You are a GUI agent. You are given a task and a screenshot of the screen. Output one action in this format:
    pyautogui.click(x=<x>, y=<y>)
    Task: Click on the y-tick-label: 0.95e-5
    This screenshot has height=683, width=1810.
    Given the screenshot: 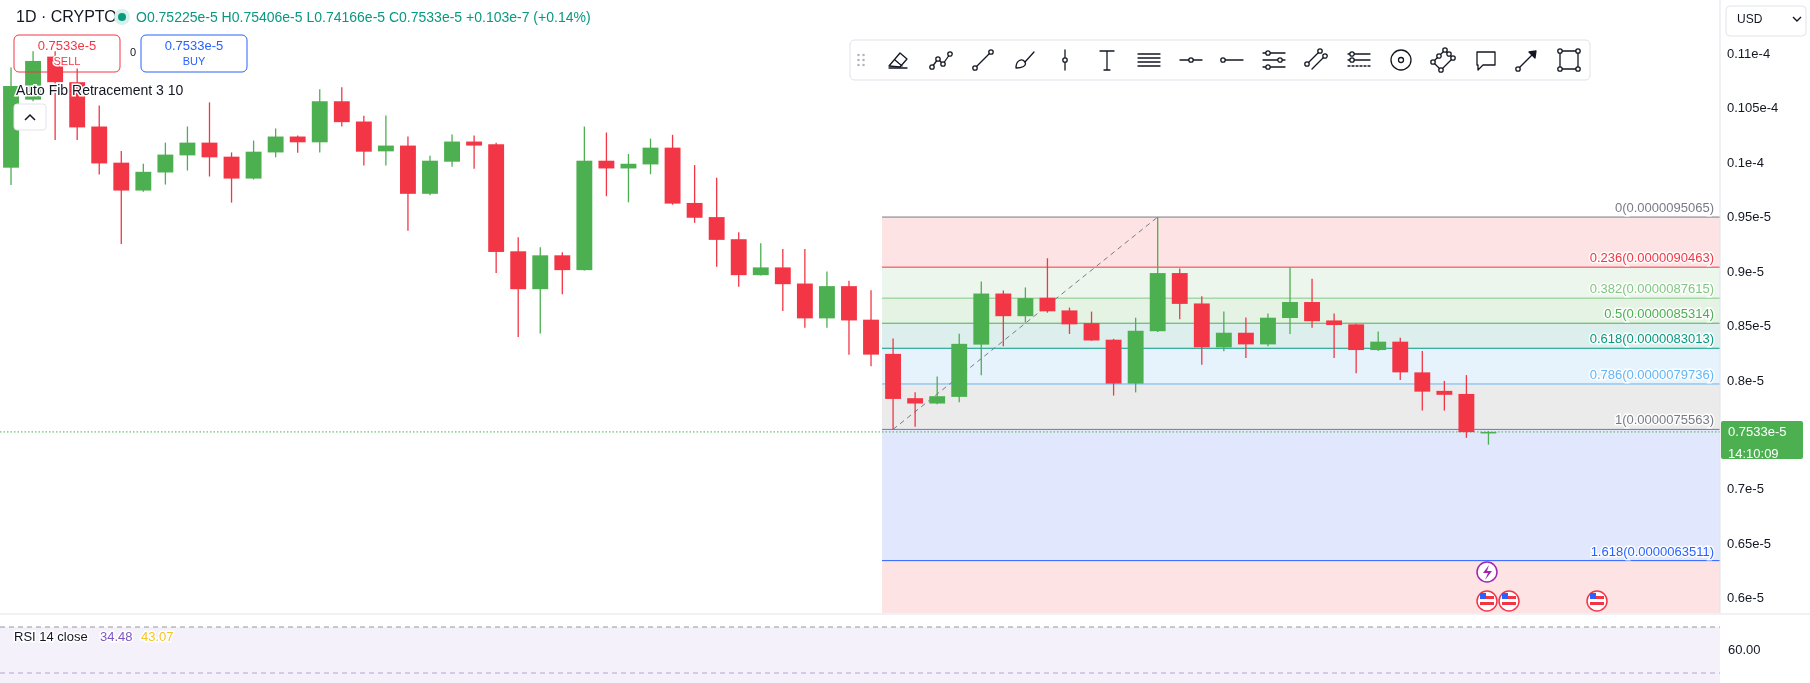 What is the action you would take?
    pyautogui.click(x=1749, y=217)
    